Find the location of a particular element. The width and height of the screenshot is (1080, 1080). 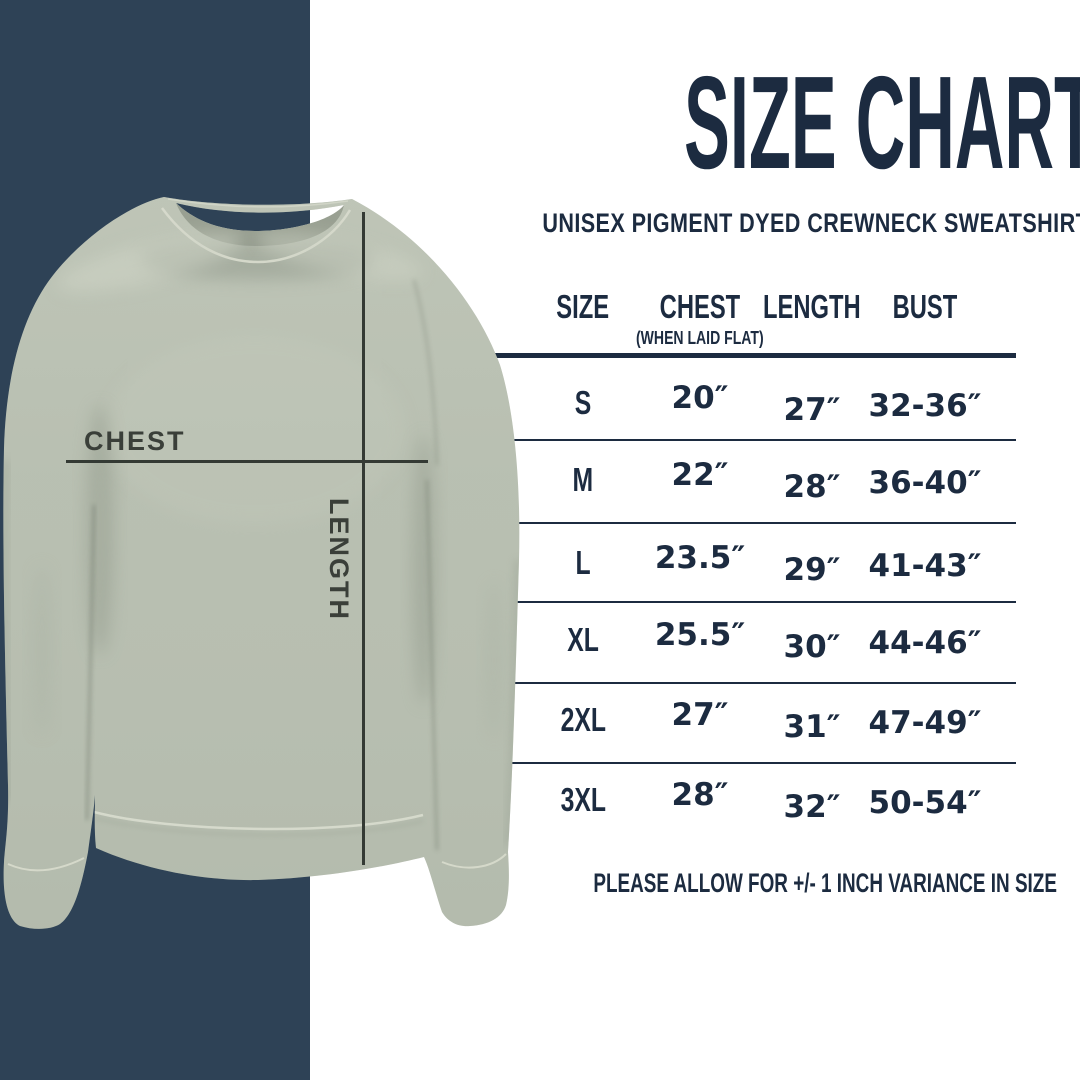

cell-value: 20″ is located at coordinates (700, 398).